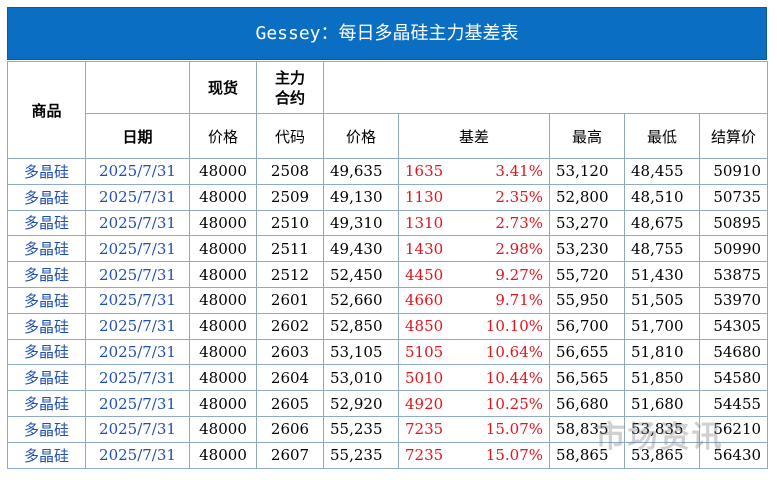 The width and height of the screenshot is (777, 480). What do you see at coordinates (290, 352) in the screenshot?
I see `cell-code: 2603` at bounding box center [290, 352].